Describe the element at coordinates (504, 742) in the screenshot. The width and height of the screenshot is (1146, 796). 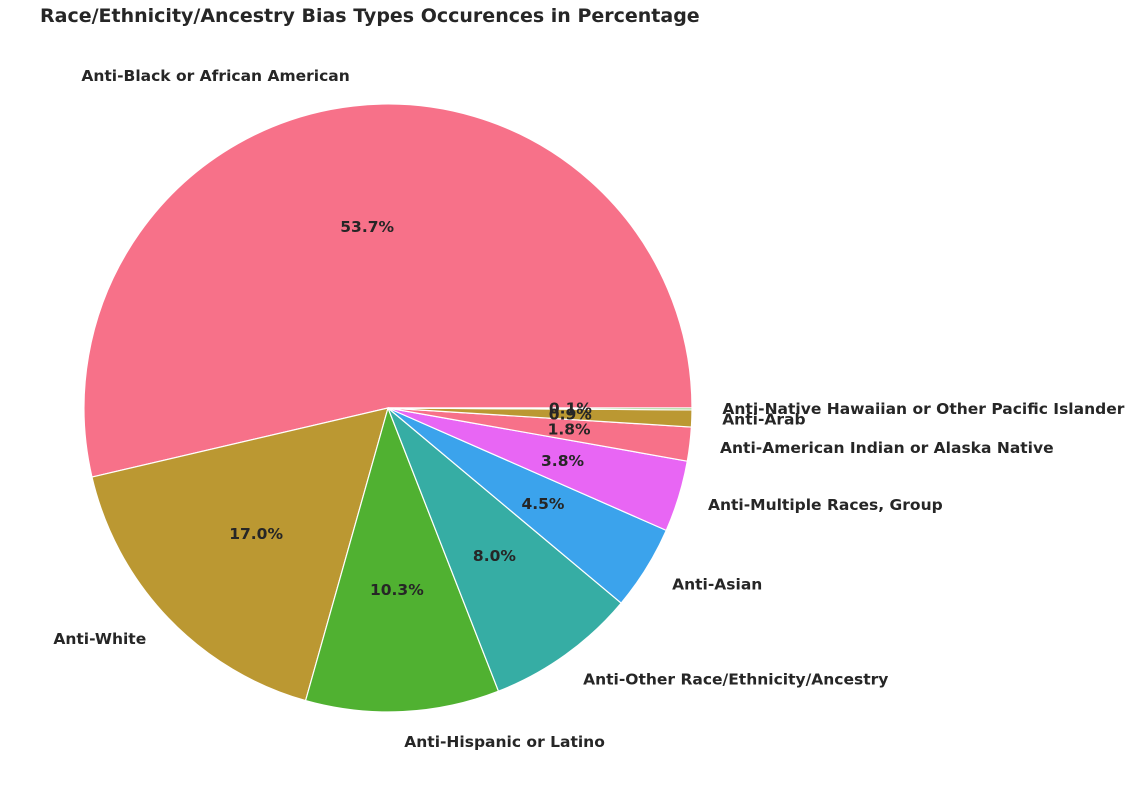
I see `category-label-anti-hispanic-or-latino: Anti-Hispanic or Latino` at that location.